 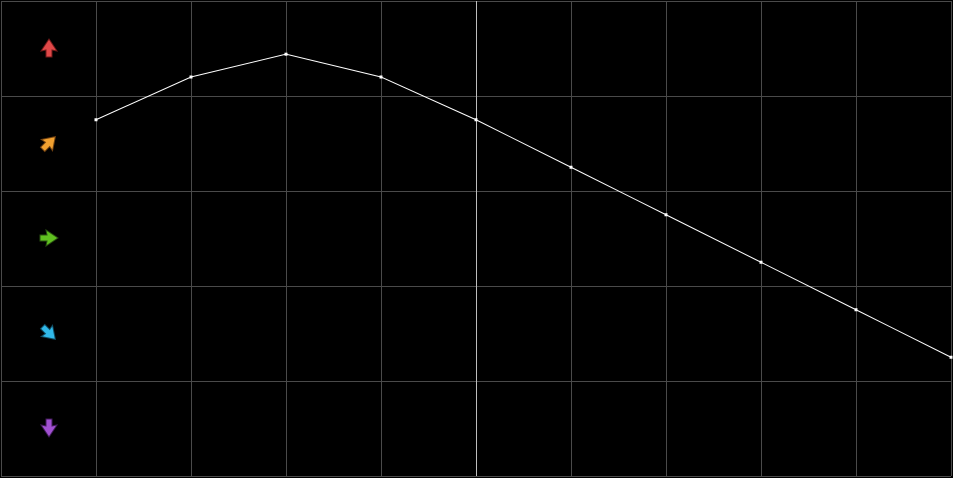 I want to click on direction-icons, so click(x=49, y=238).